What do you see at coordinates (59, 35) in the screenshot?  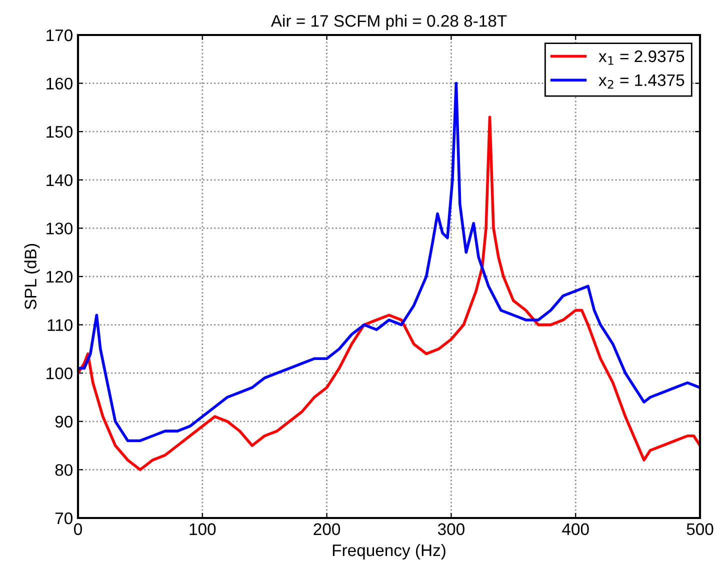 I see `y-tick-label: 170` at bounding box center [59, 35].